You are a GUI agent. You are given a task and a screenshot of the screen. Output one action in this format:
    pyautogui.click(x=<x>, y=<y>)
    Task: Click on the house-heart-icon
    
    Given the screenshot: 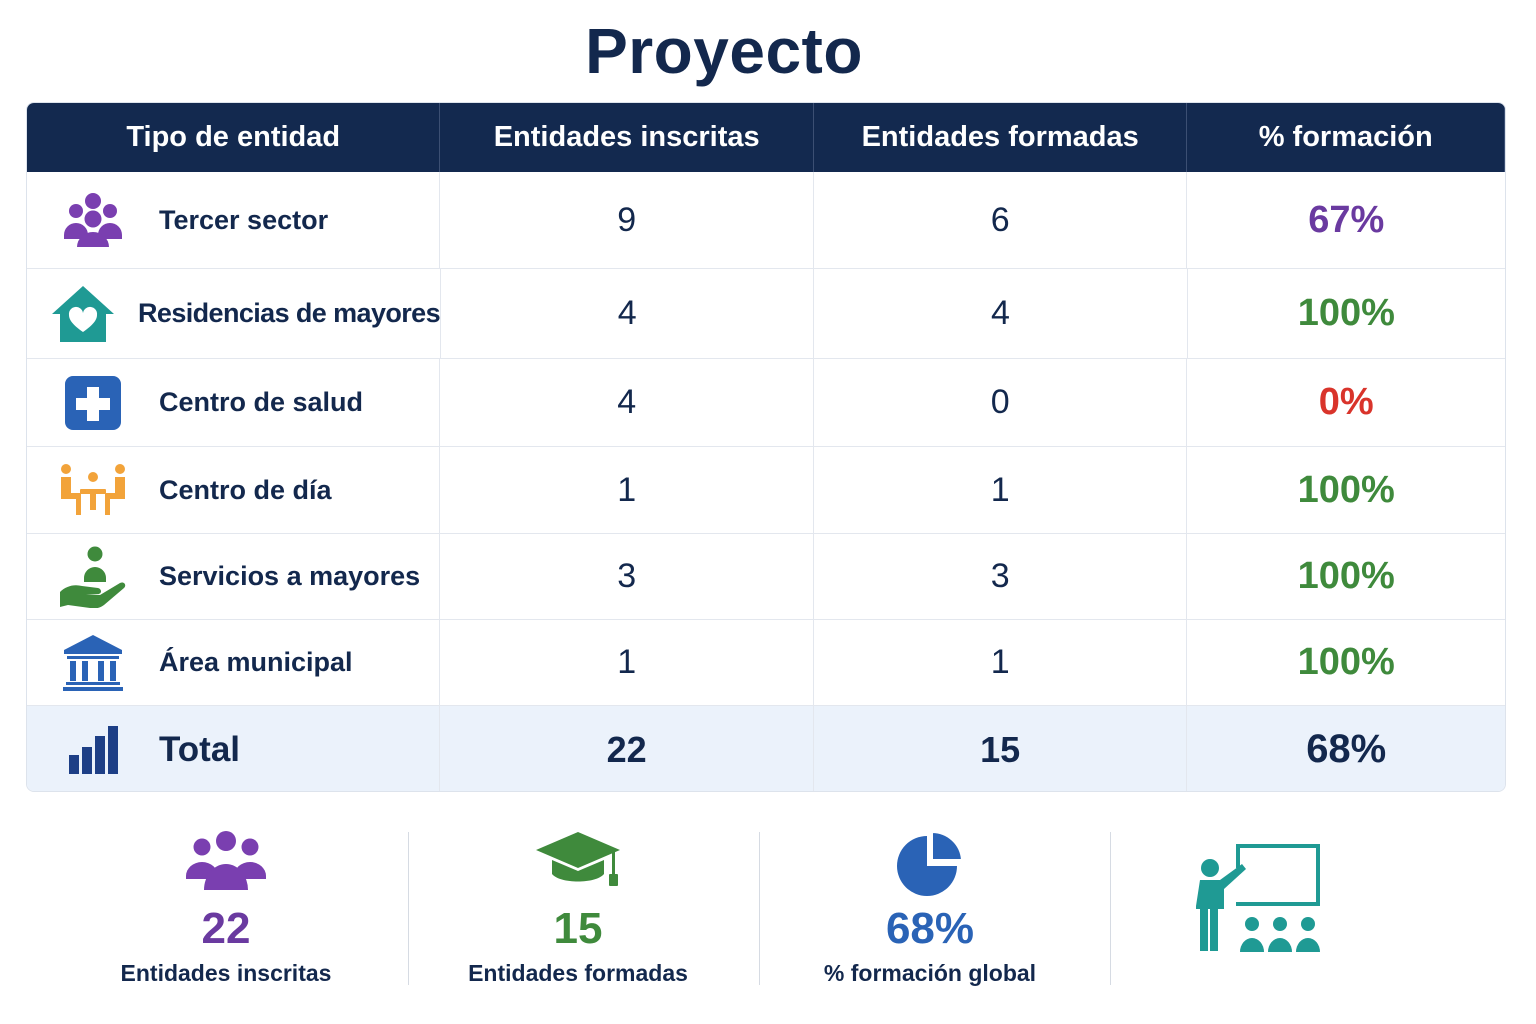 What is the action you would take?
    pyautogui.click(x=82, y=313)
    